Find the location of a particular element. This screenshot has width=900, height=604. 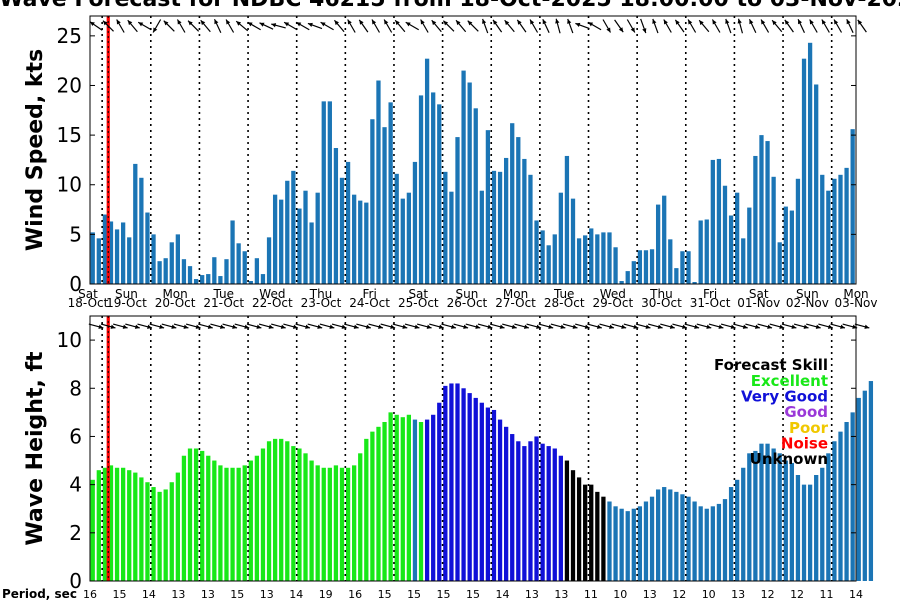

day-label-dow-9: Mon is located at coordinates (515, 294).